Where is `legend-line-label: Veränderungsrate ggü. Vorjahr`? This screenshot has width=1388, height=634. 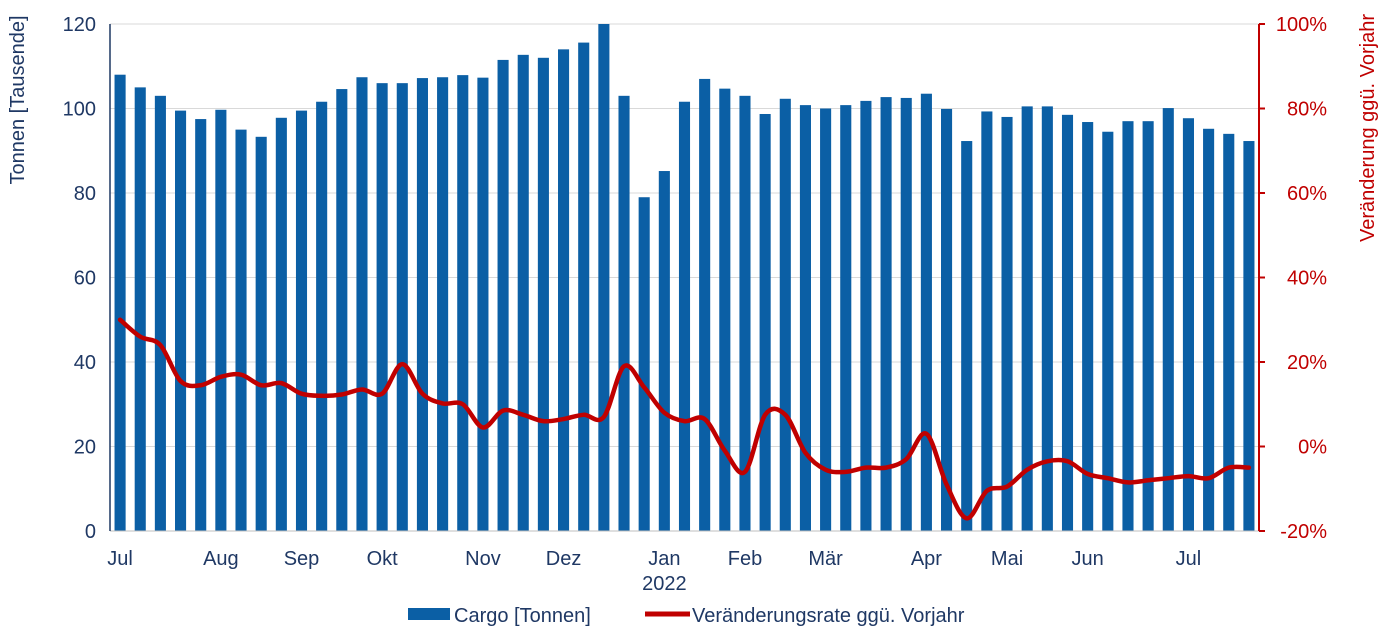
legend-line-label: Veränderungsrate ggü. Vorjahr is located at coordinates (828, 616).